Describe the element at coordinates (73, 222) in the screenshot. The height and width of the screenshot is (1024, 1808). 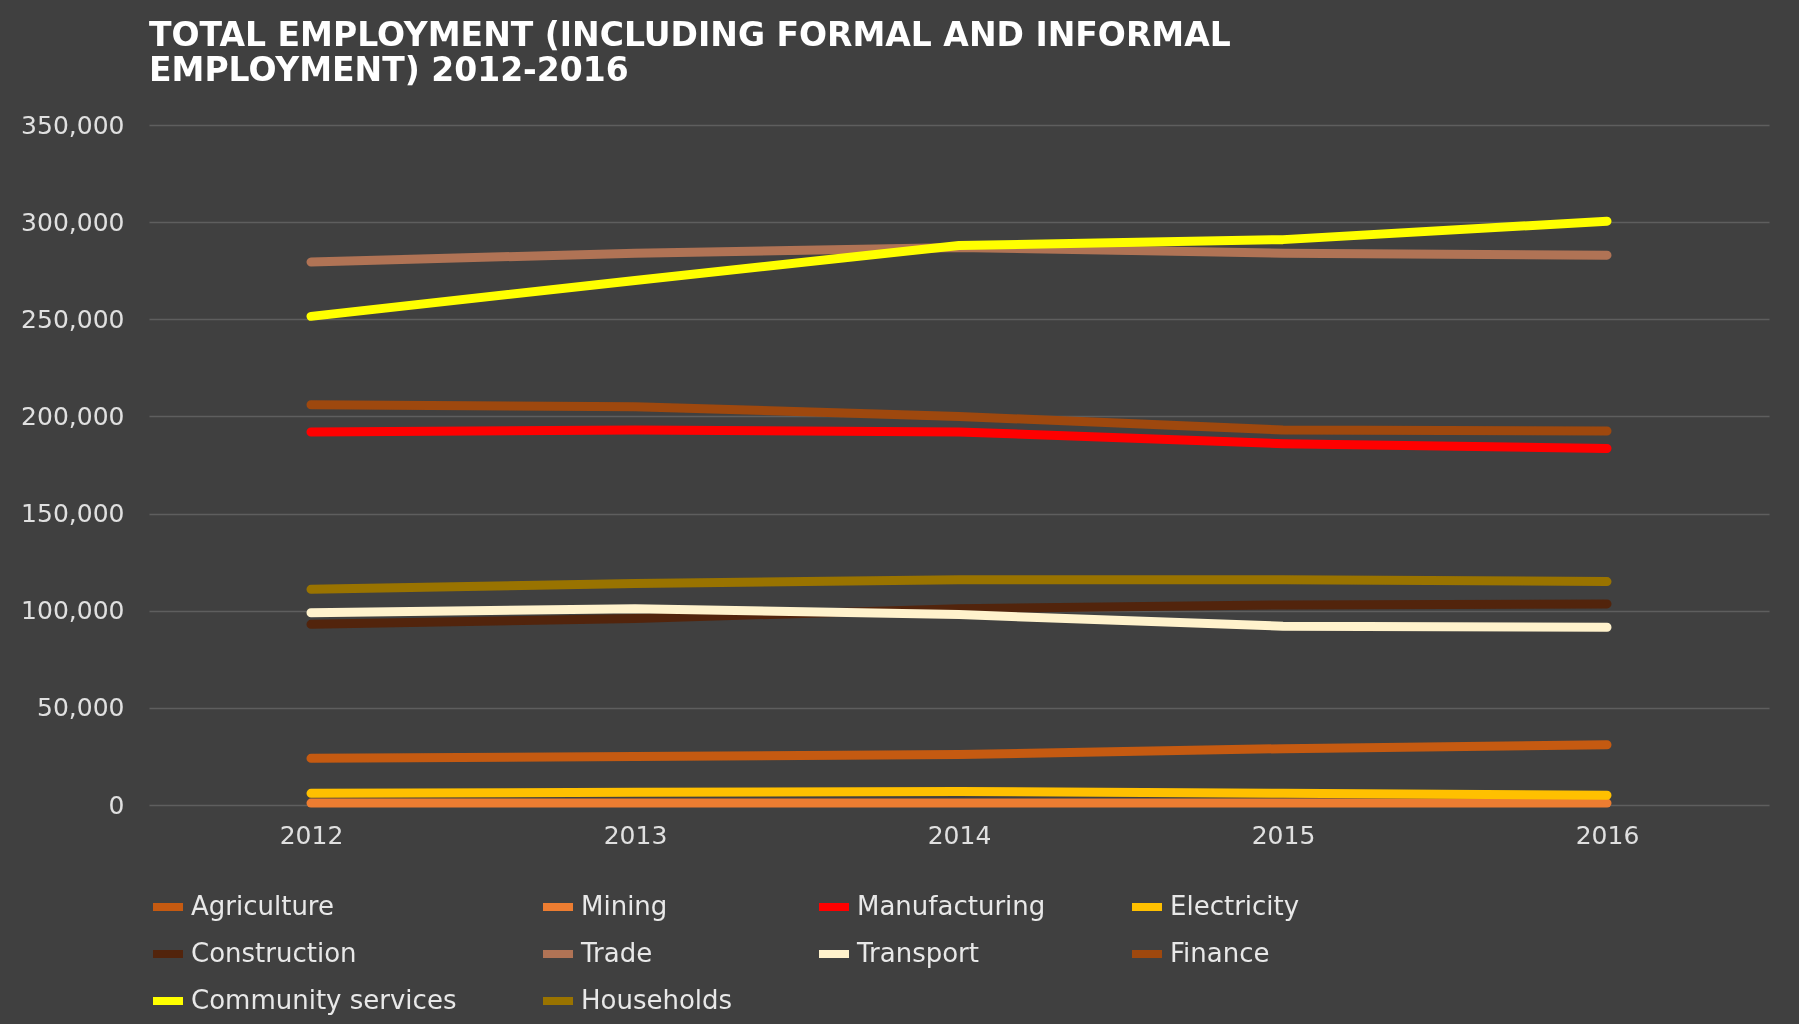
I see `y-tick-label: 300,000` at that location.